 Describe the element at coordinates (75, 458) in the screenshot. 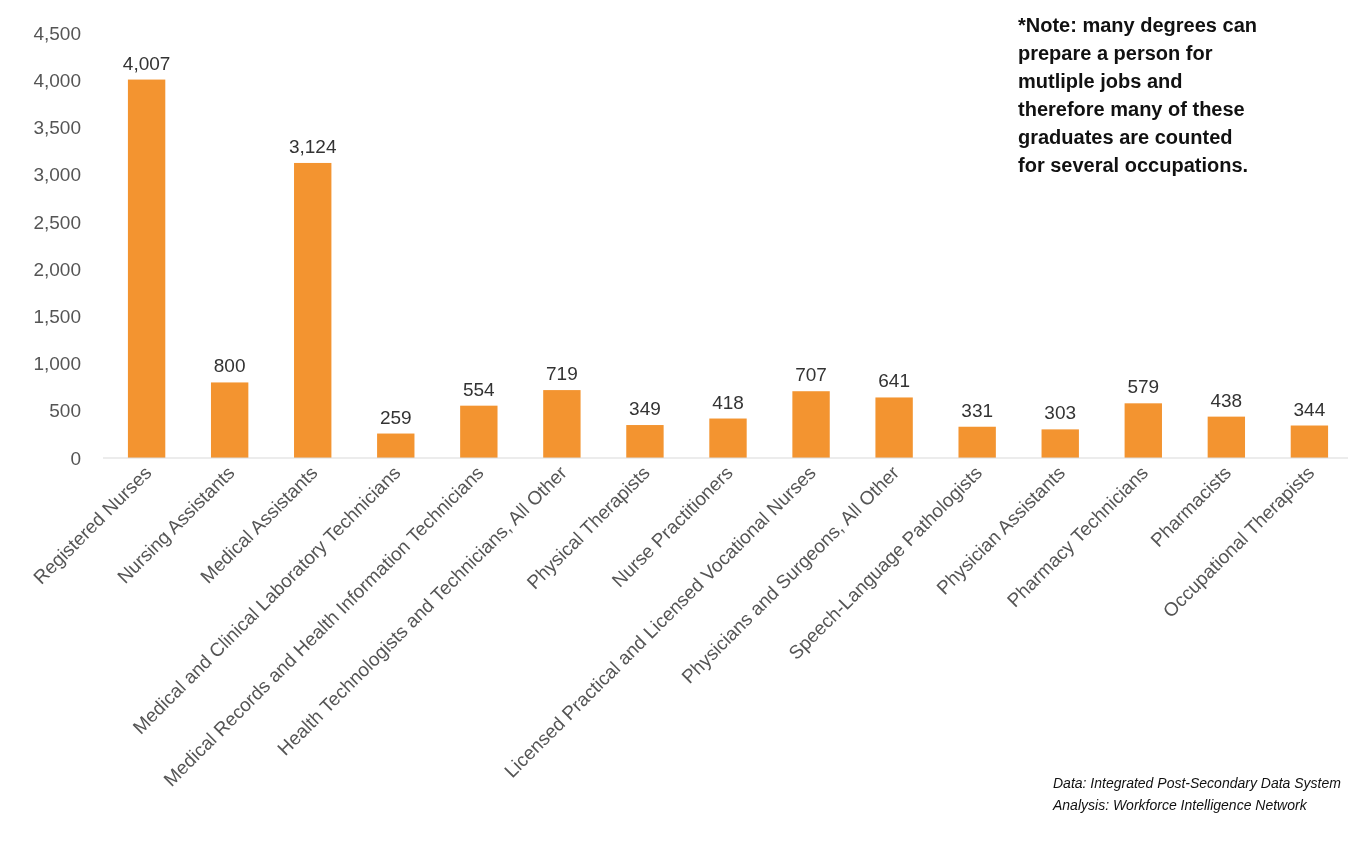

I see `y-tick-label: 0` at that location.